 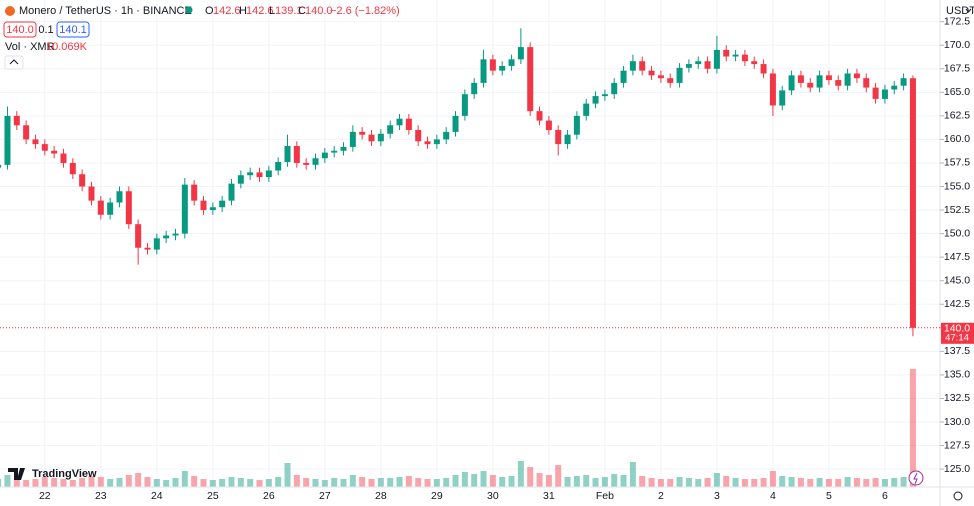 I want to click on price-tag, so click(x=957, y=333).